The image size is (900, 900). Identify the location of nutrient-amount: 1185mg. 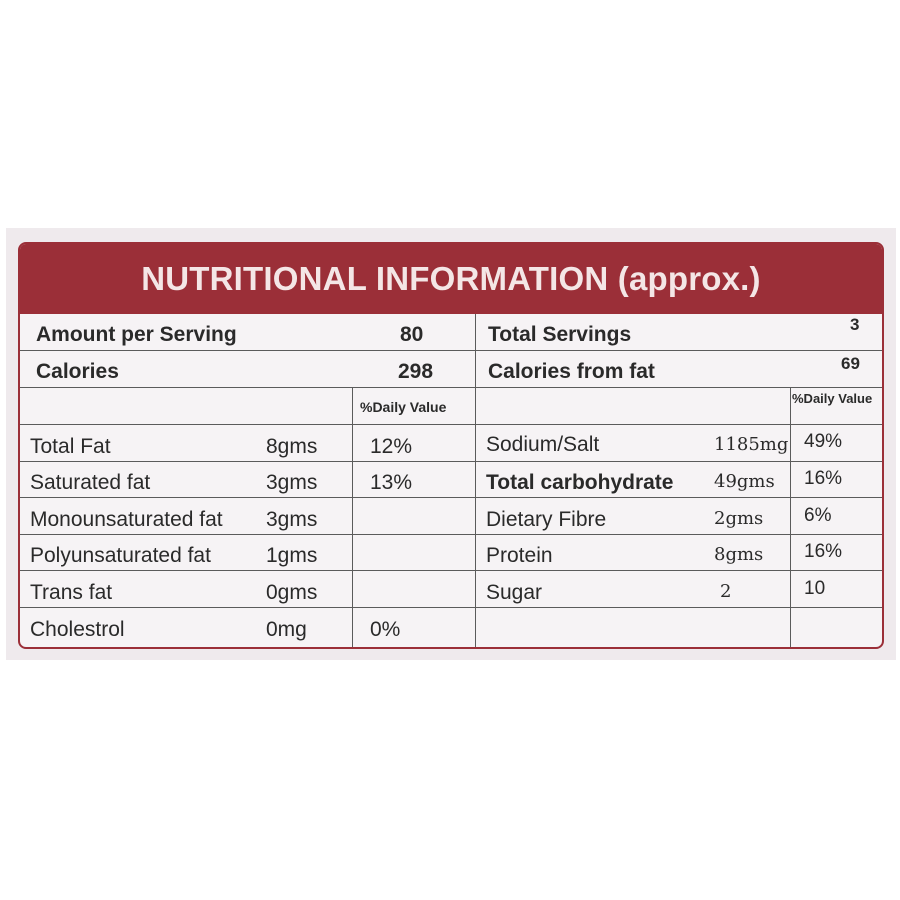
(751, 444).